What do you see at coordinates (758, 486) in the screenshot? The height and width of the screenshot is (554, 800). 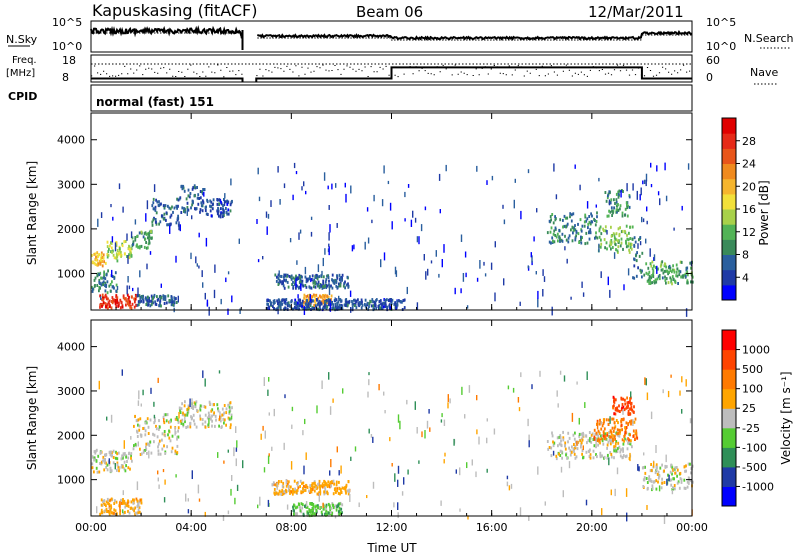 I see `colorbar-tick-label: -1000` at bounding box center [758, 486].